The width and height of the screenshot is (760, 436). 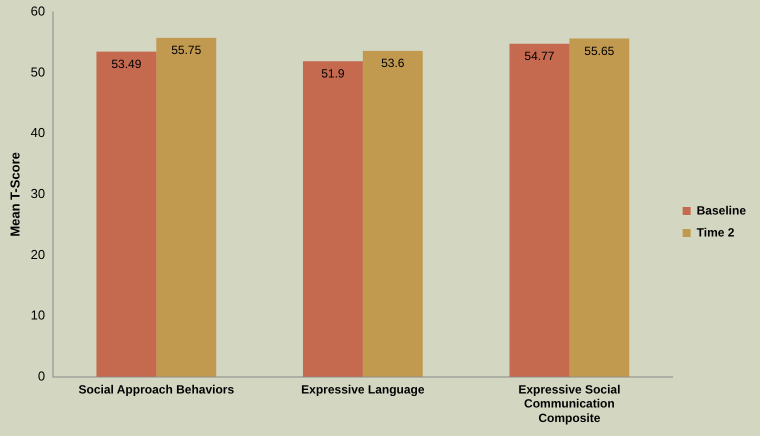 What do you see at coordinates (38, 315) in the screenshot?
I see `y-tick-label: 10` at bounding box center [38, 315].